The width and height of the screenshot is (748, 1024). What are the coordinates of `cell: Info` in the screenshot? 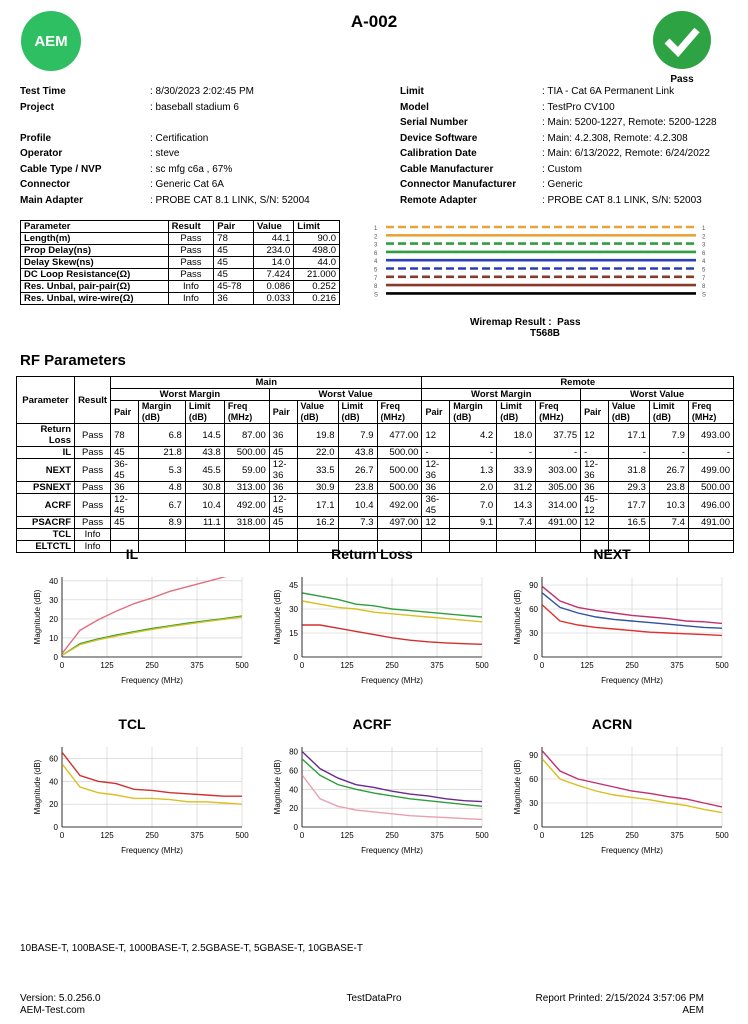 It's located at (191, 286).